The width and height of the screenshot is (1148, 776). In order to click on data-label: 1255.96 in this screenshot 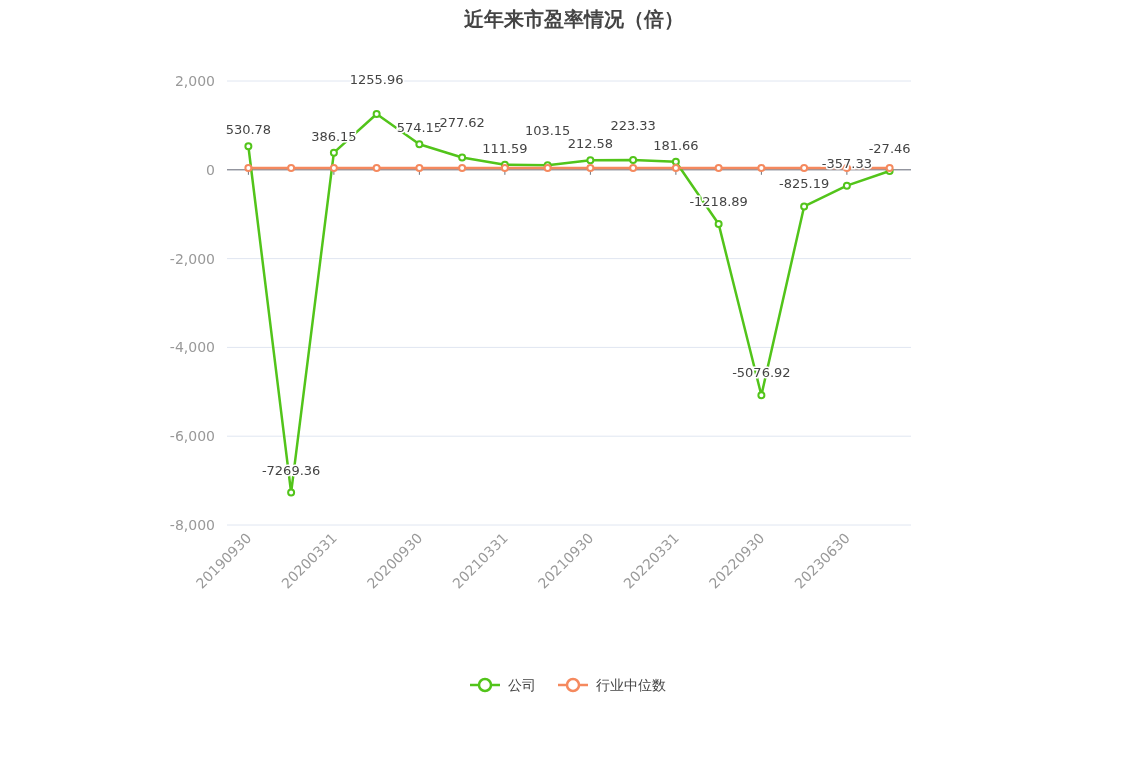, I will do `click(376, 80)`.